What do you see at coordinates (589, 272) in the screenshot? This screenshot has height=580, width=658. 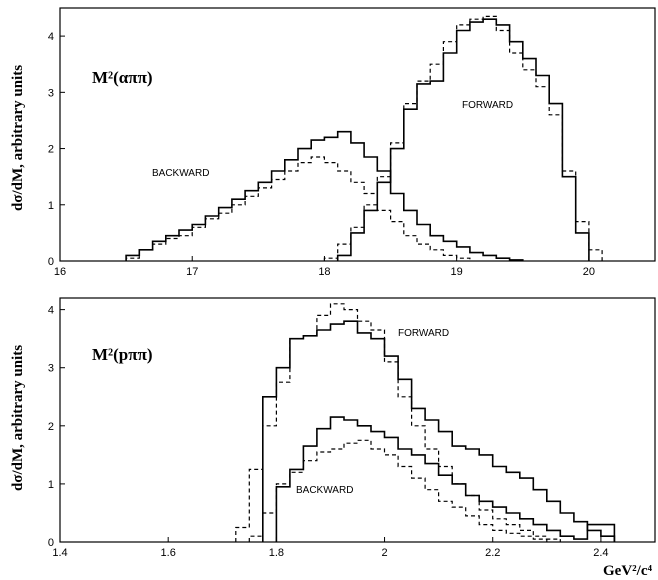 I see `x-tick-label: 20` at bounding box center [589, 272].